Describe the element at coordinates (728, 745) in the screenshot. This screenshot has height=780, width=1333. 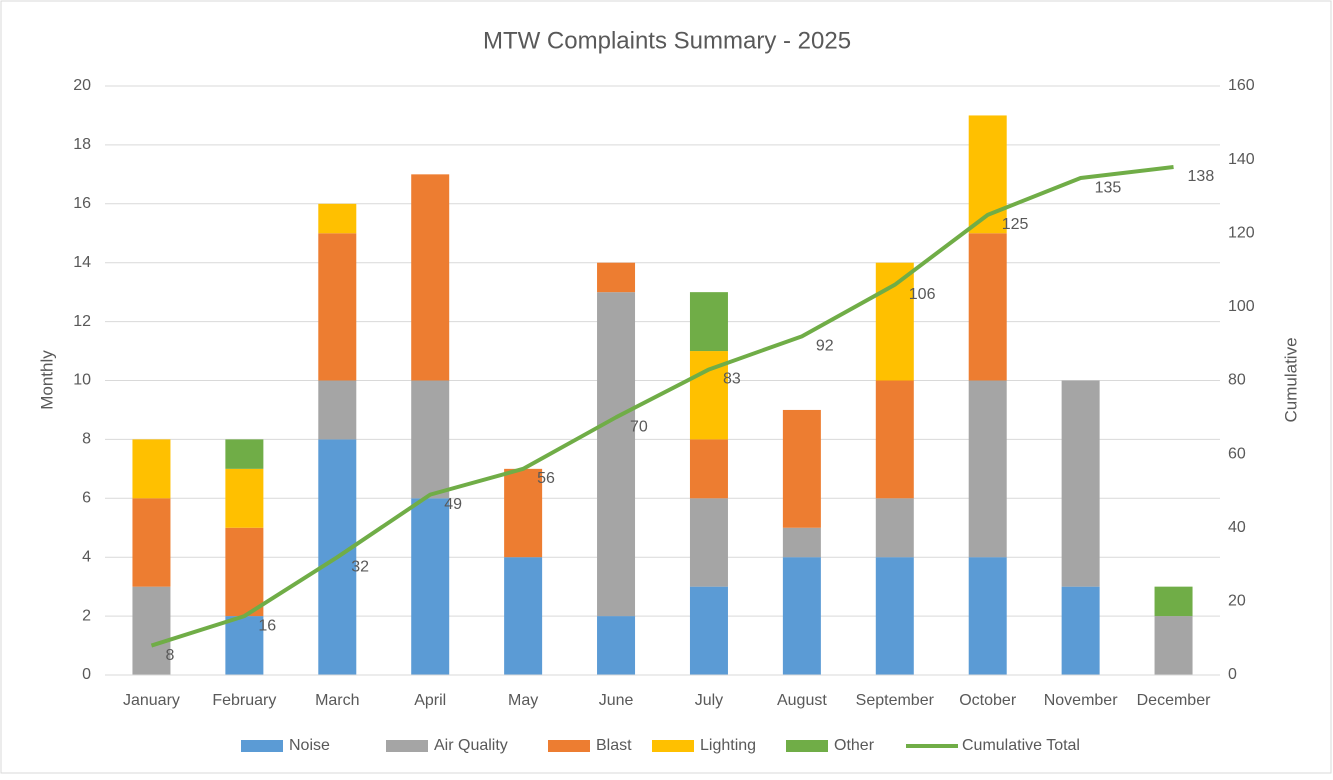
I see `legend-label: Lighting` at that location.